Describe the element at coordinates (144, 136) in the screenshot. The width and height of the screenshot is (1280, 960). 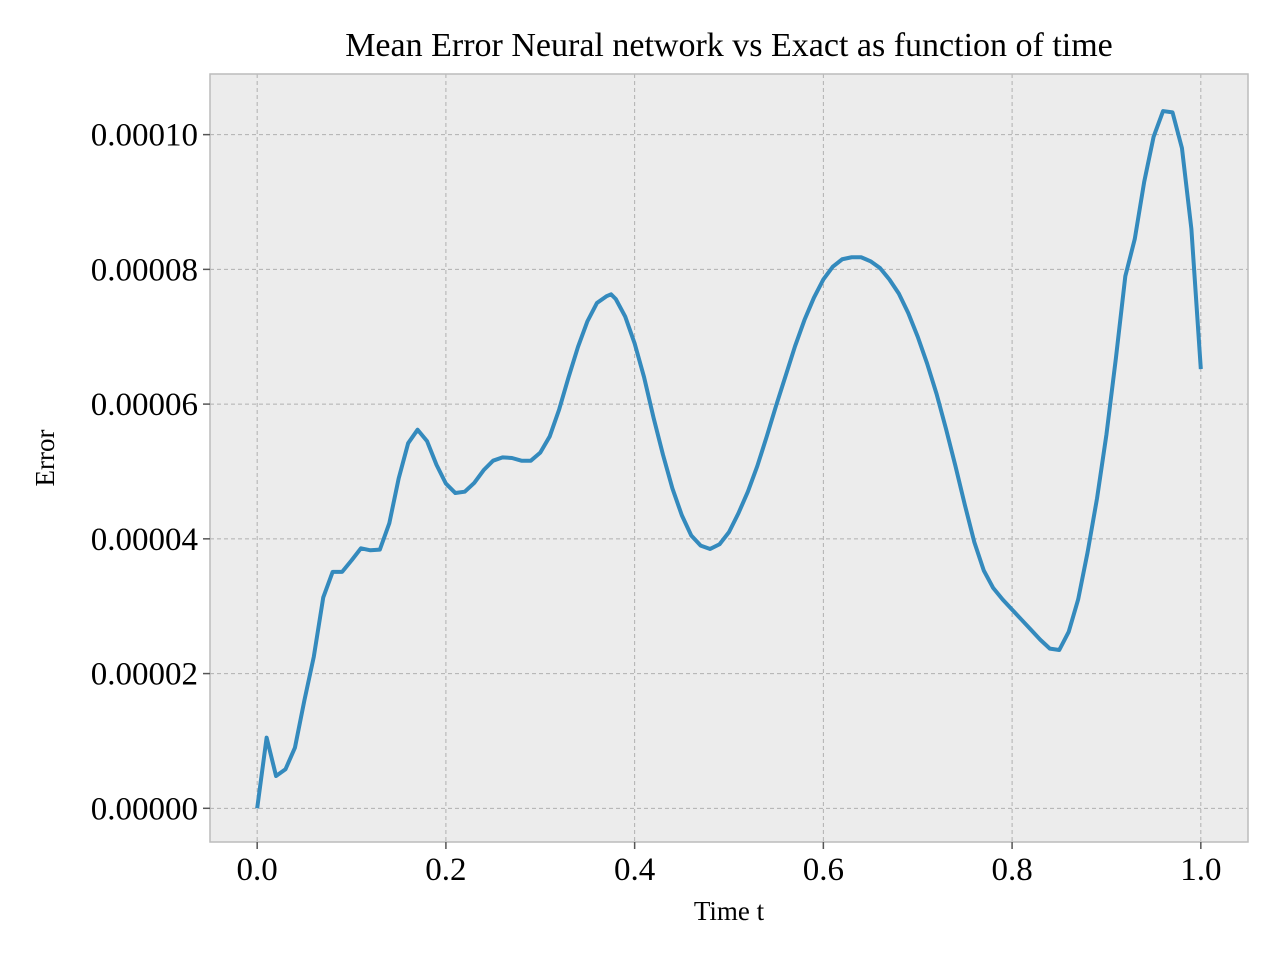
I see `y-tick-label: 0.00010` at that location.